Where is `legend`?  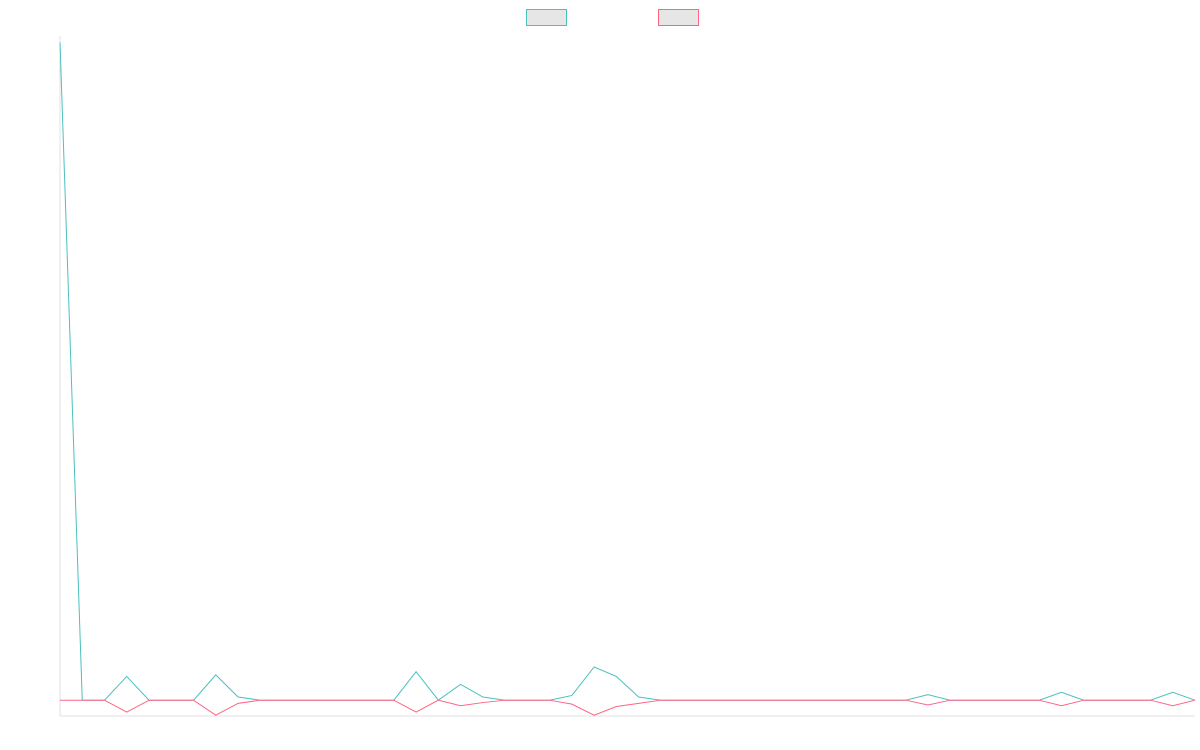 legend is located at coordinates (612, 17).